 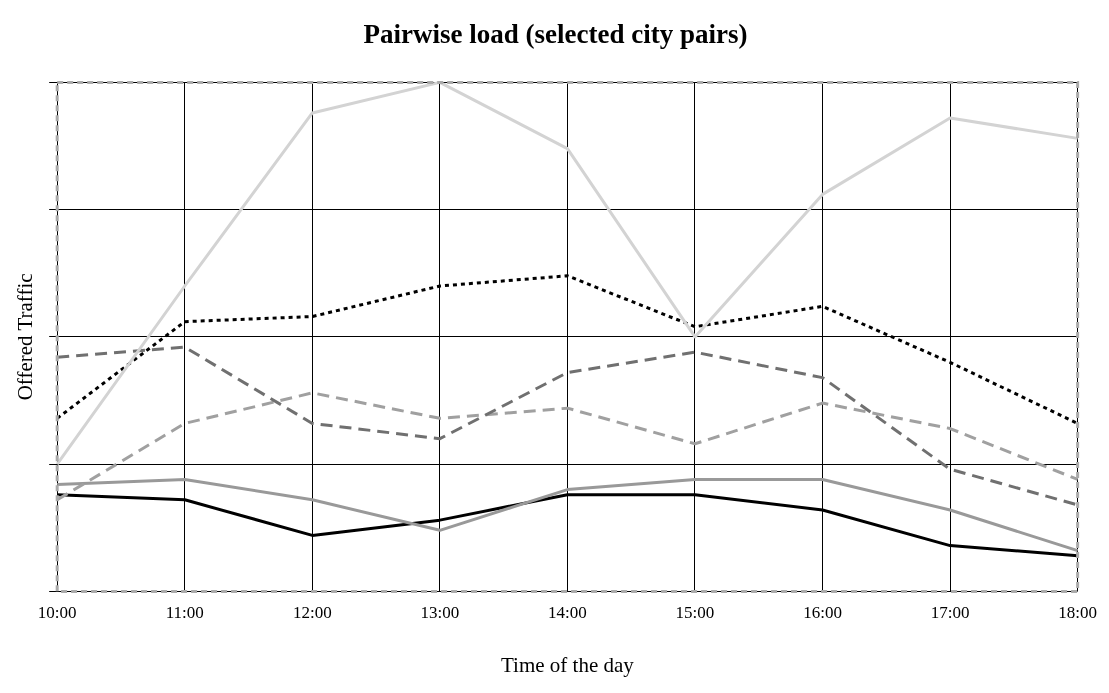 I want to click on x-tick-label: 16:00, so click(x=822, y=613).